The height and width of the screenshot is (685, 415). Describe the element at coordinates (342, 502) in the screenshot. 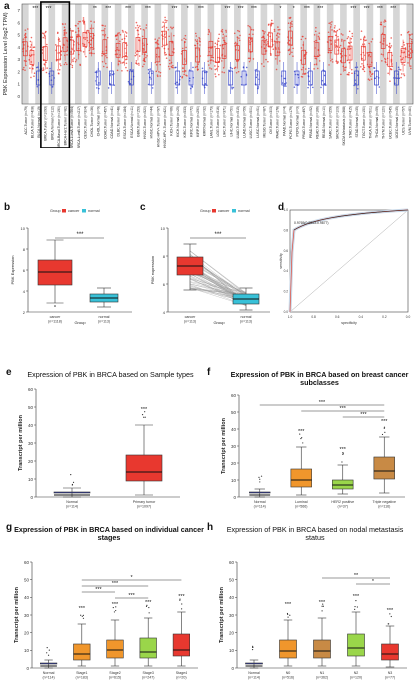

I see `category-label: HER2 positive` at that location.